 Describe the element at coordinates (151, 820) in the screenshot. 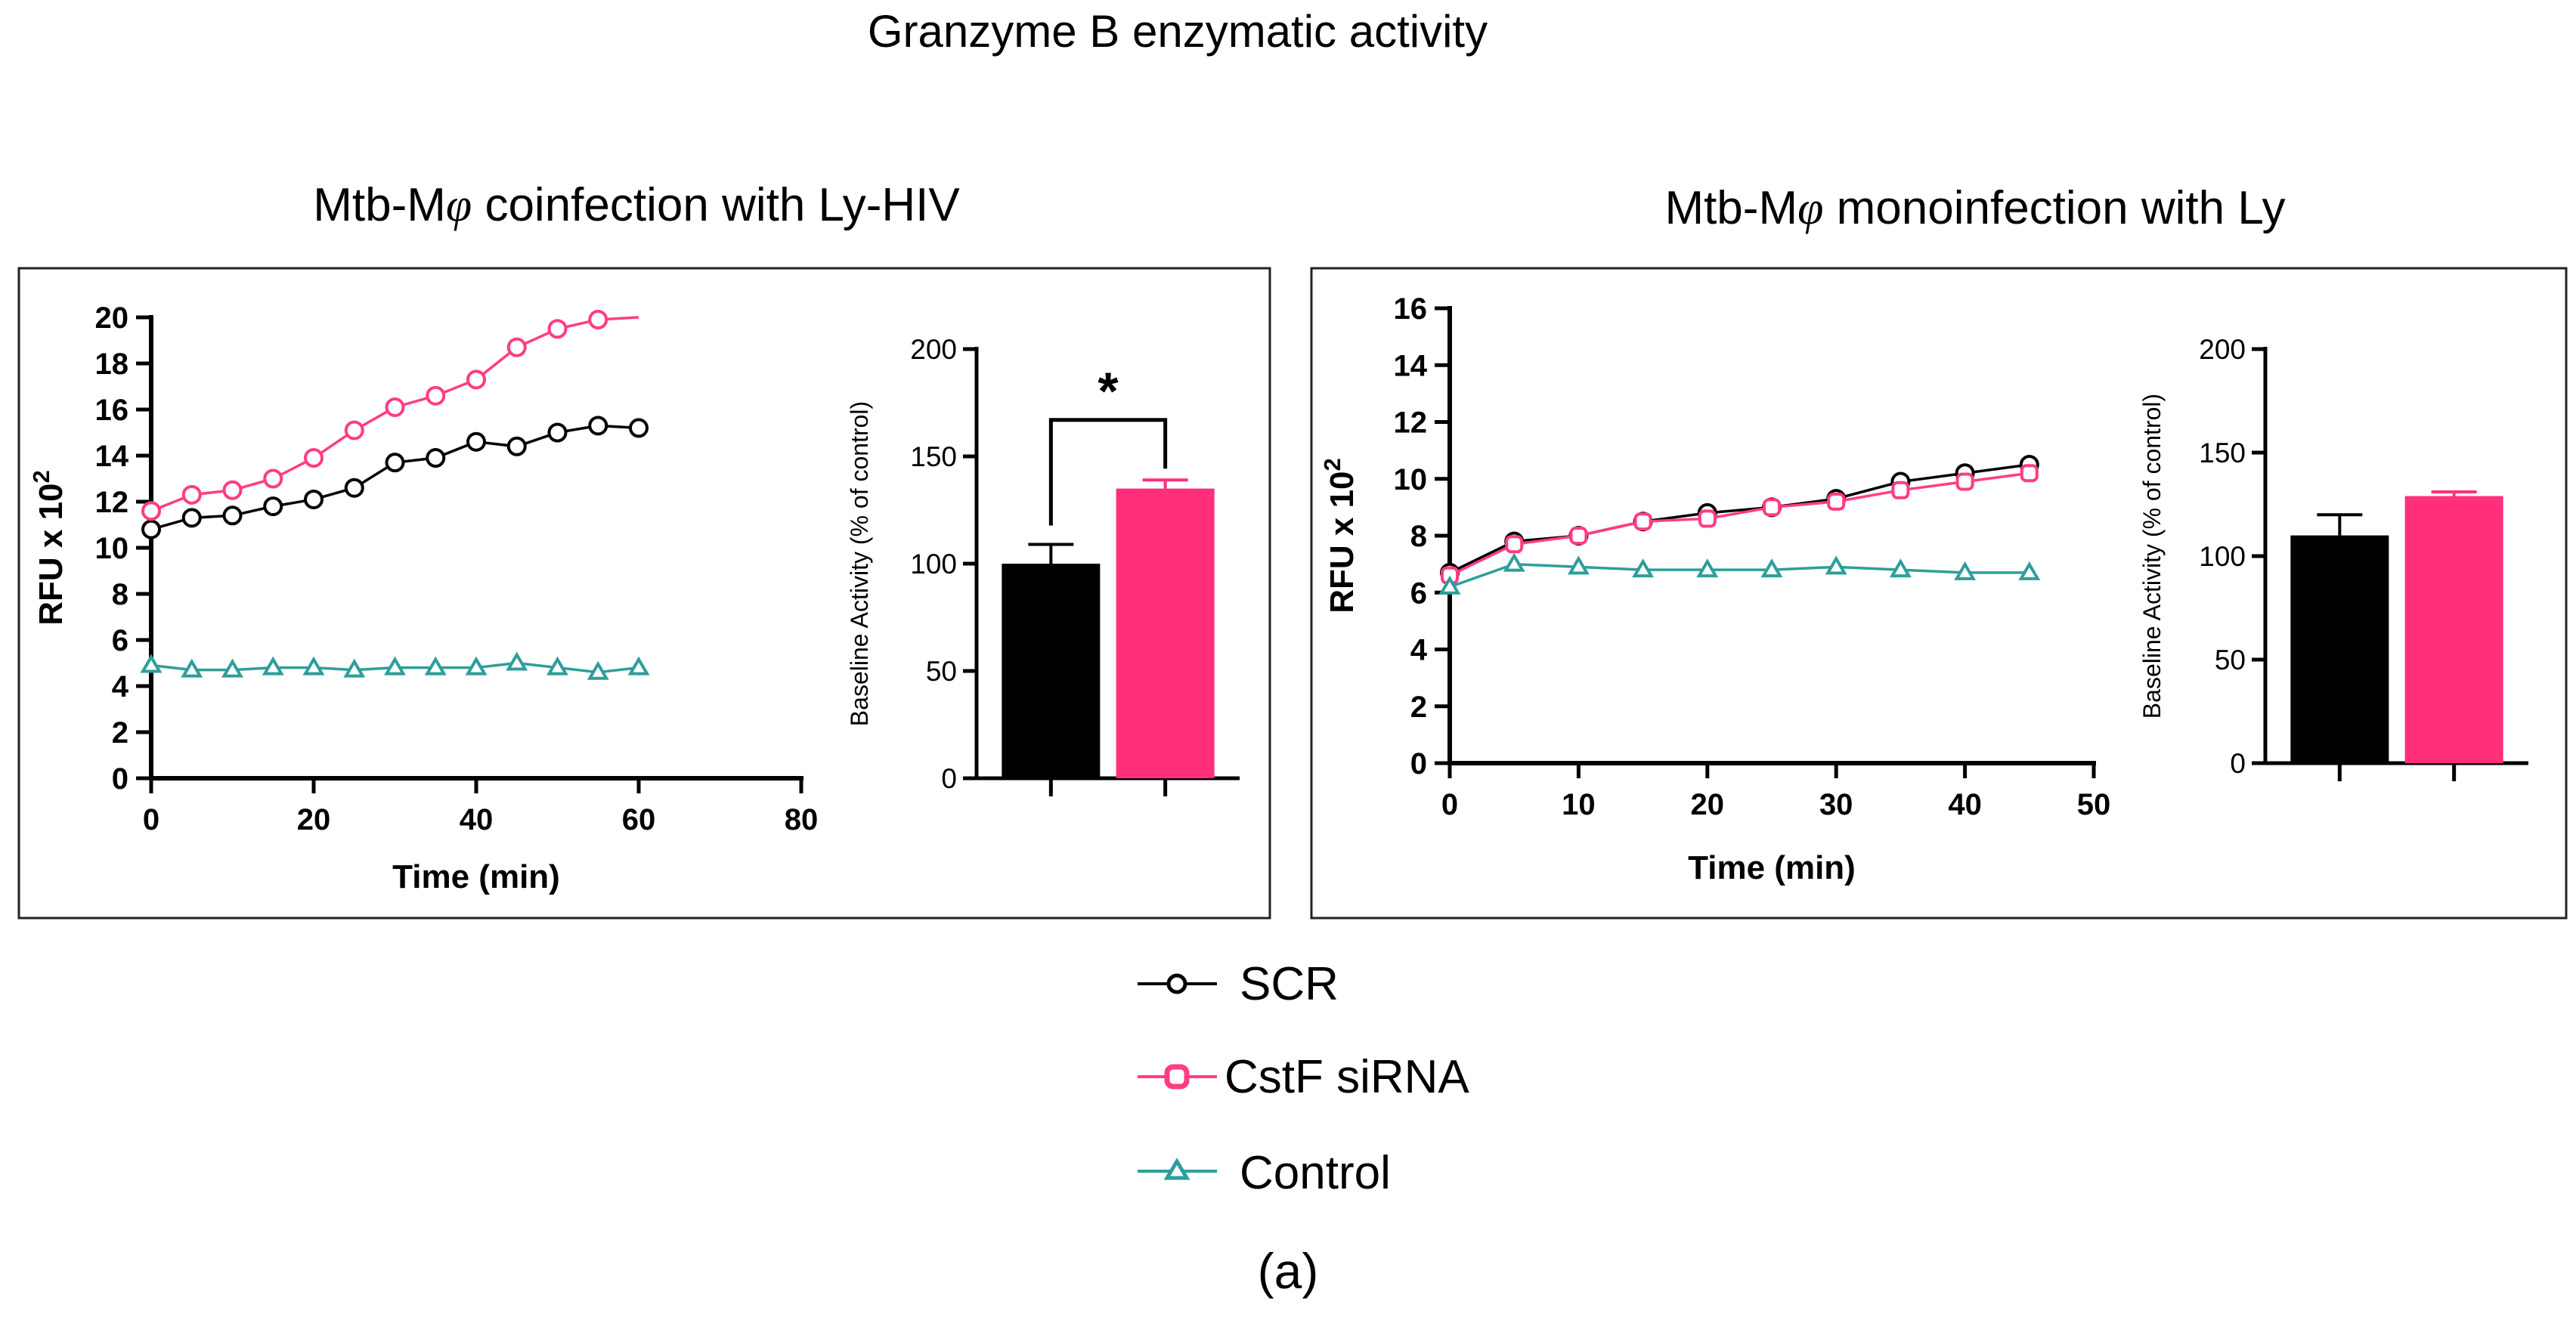

I see `x-tick-label: 0` at that location.